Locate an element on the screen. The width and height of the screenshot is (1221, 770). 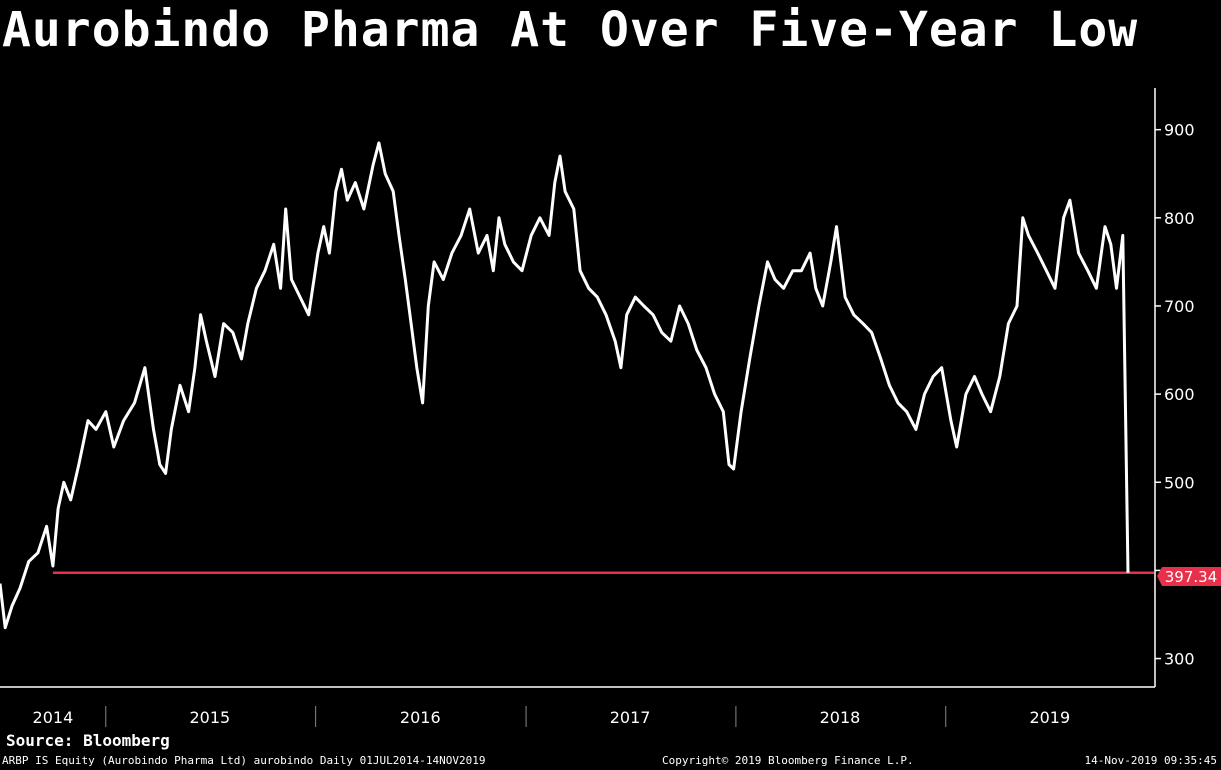
x-tick-label: 2016 is located at coordinates (420, 717).